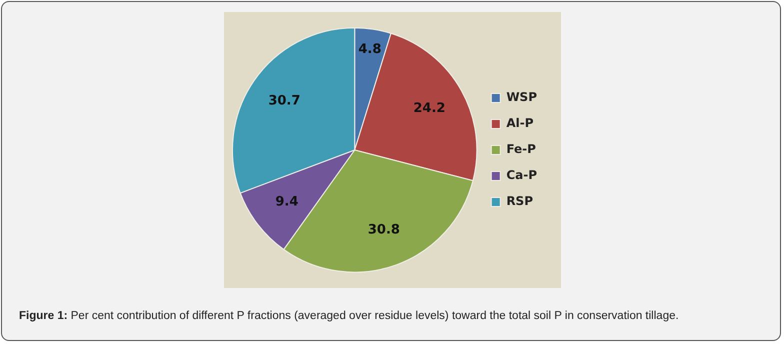 The image size is (784, 345). Describe the element at coordinates (349, 316) in the screenshot. I see `caption: Figure 1: Per cent contribution of different P fractions (averaged over residue levels) toward the total soil P in conservation tillage.` at that location.